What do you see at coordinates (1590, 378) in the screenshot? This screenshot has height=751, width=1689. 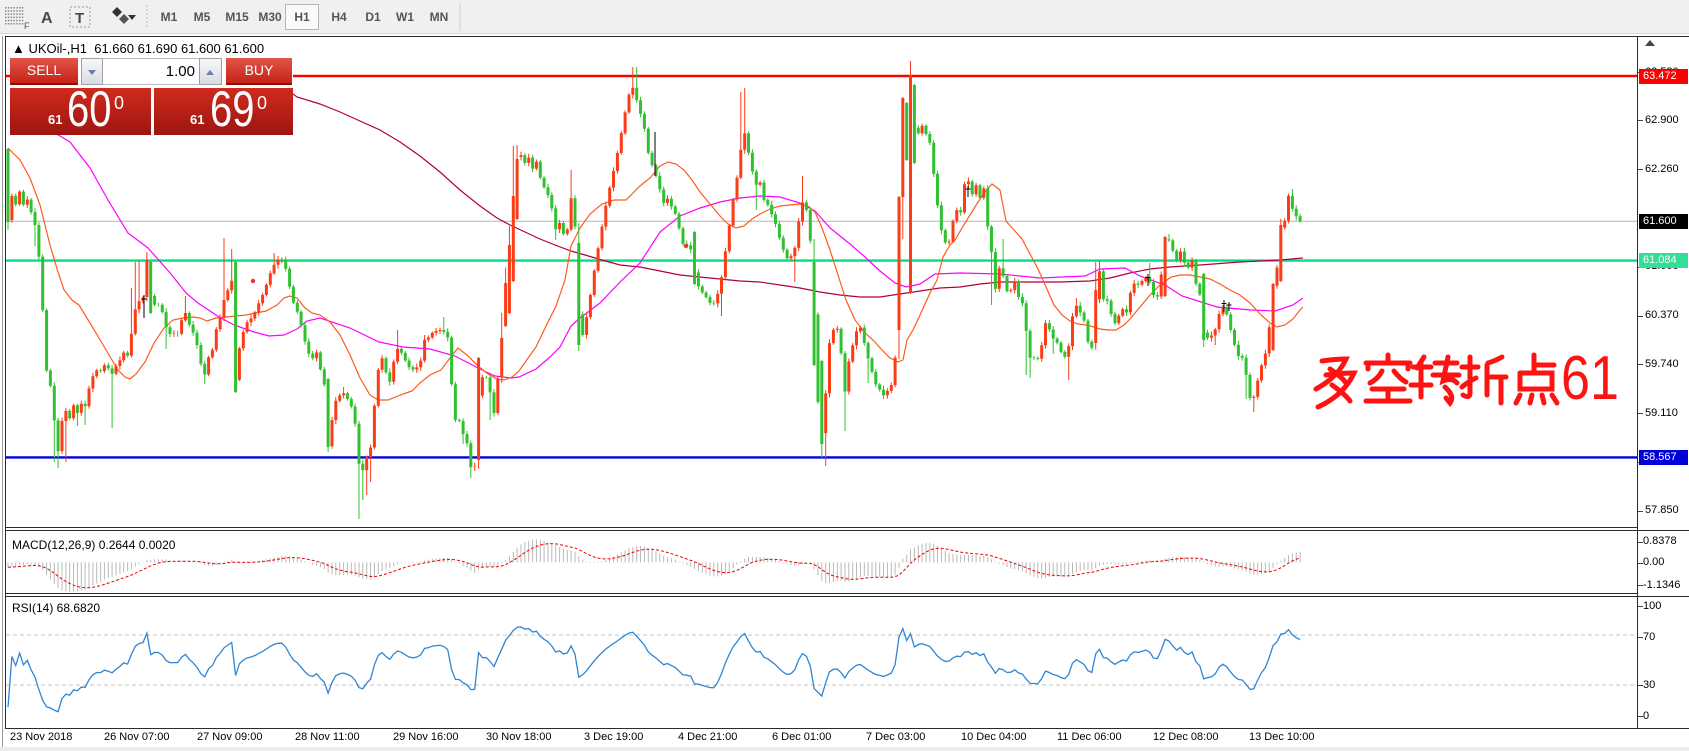 I see `svg-text: 61` at bounding box center [1590, 378].